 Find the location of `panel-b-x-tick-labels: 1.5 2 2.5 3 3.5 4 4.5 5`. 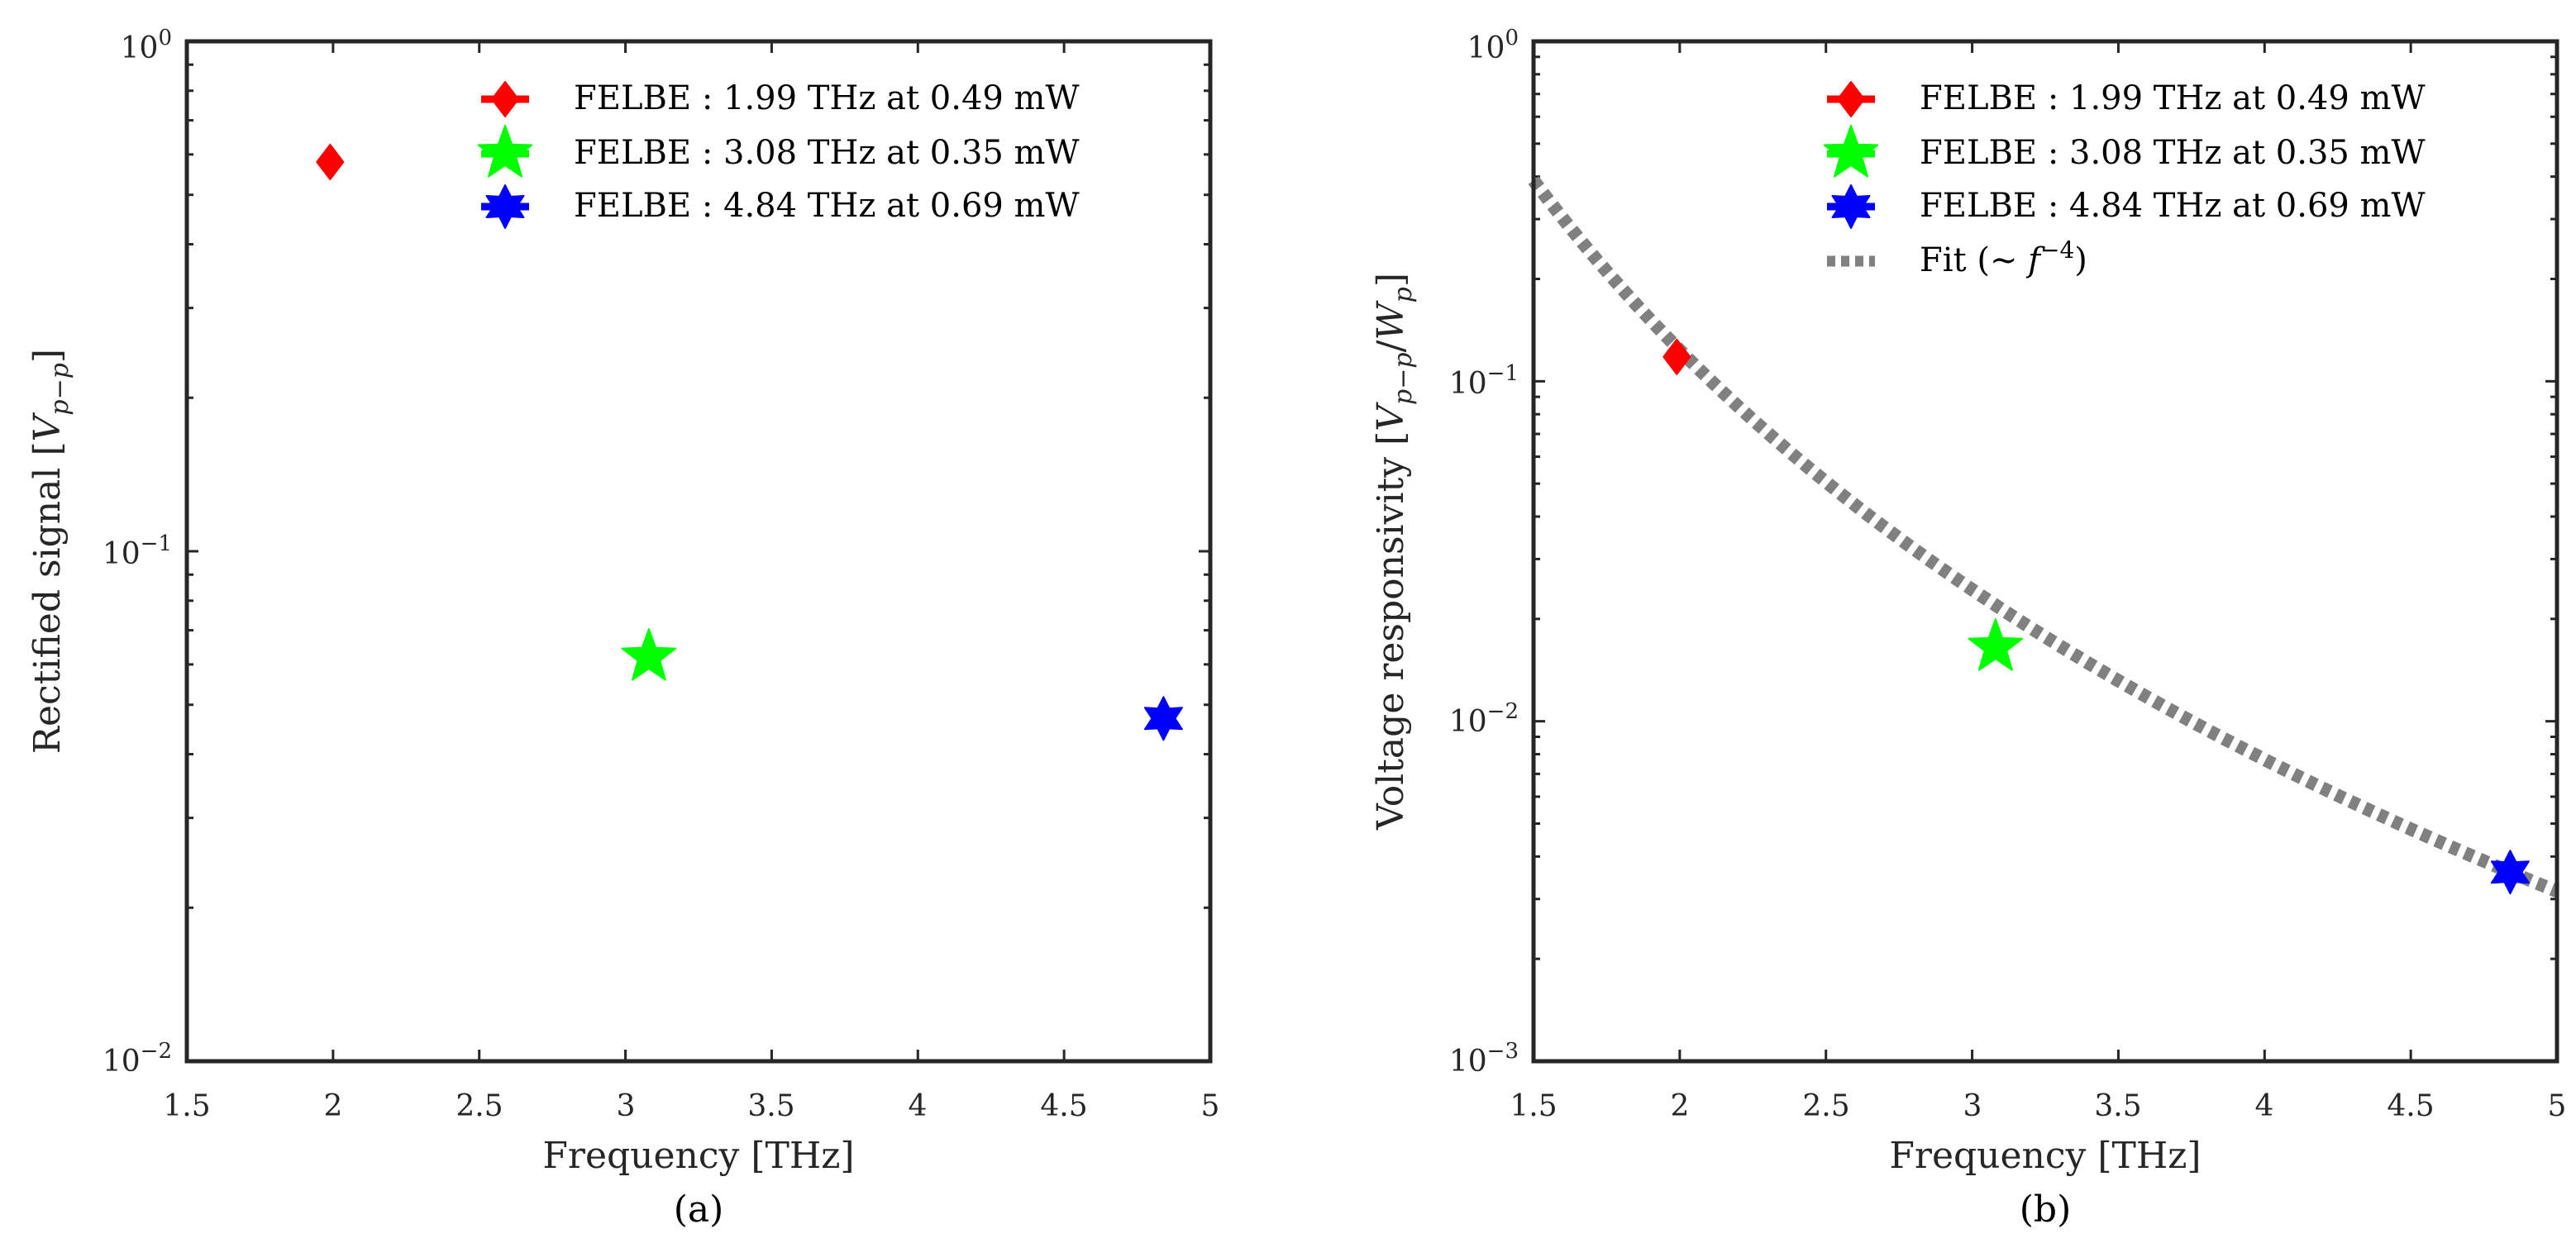

panel-b-x-tick-labels: 1.5 2 2.5 3 3.5 4 4.5 5 is located at coordinates (2038, 1106).